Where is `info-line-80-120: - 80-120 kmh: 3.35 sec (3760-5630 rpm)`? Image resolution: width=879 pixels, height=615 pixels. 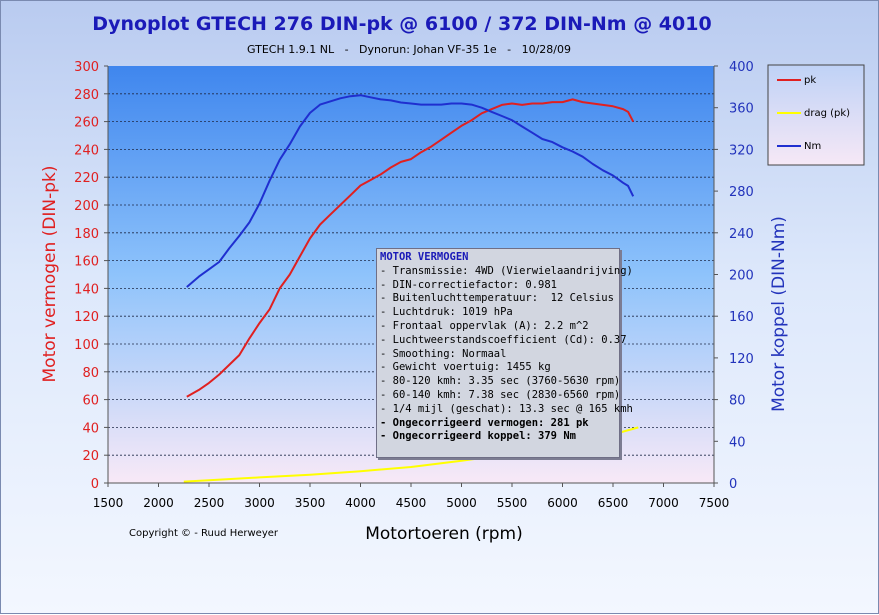 info-line-80-120: - 80-120 kmh: 3.35 sec (3760-5630 rpm) is located at coordinates (500, 381).